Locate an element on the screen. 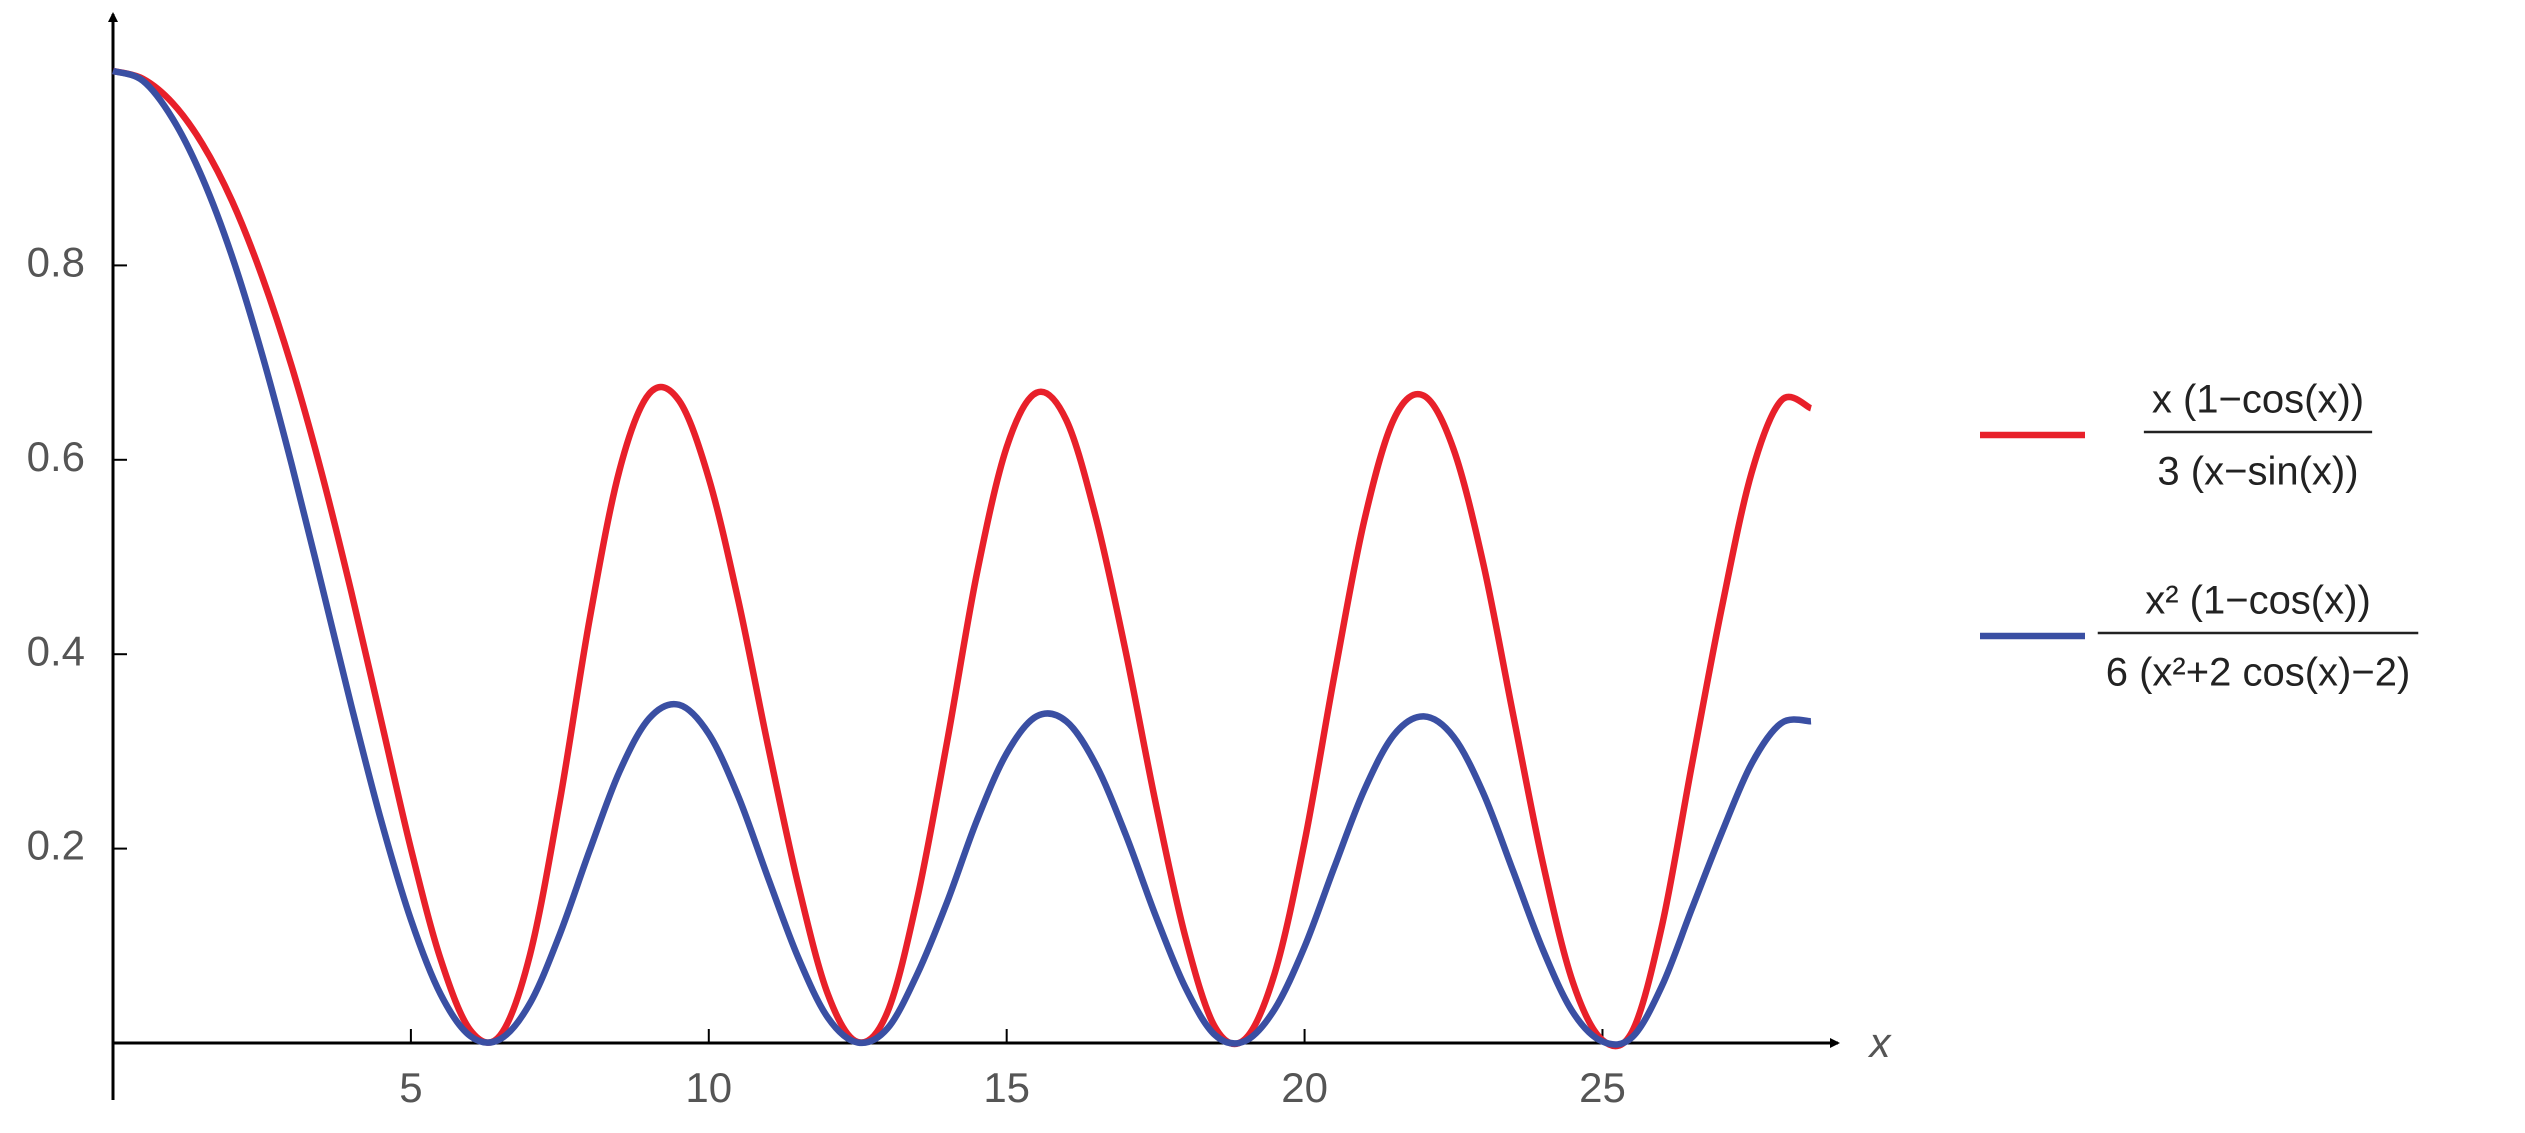 This screenshot has width=2525, height=1133. y-tick-label: 0.8 is located at coordinates (56, 261).